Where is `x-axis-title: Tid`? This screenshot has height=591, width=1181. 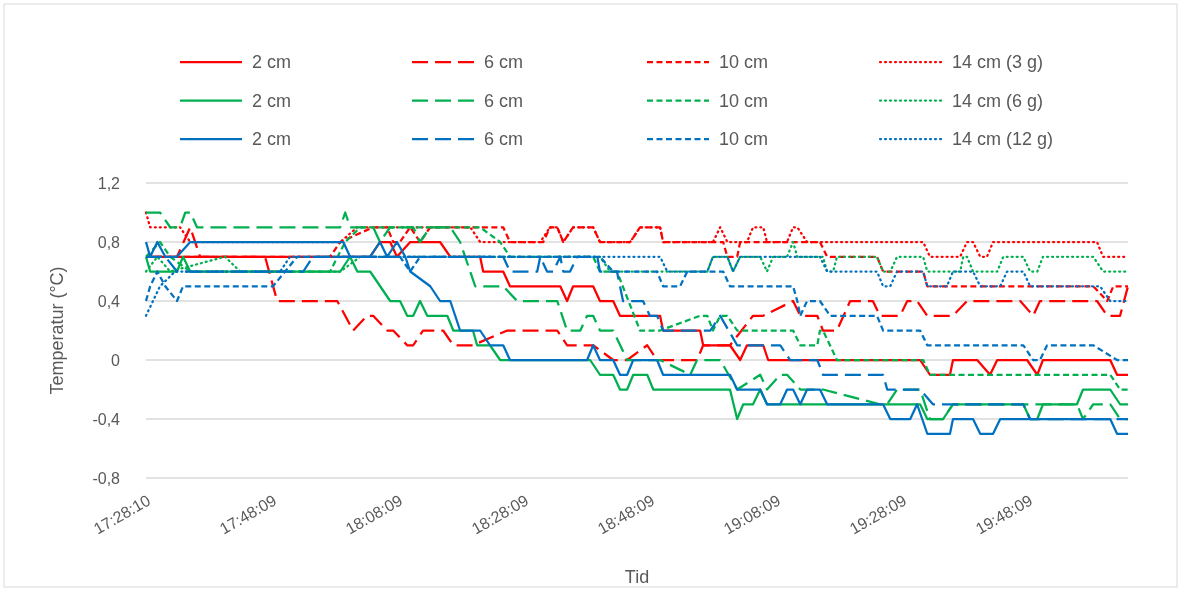
x-axis-title: Tid is located at coordinates (637, 577).